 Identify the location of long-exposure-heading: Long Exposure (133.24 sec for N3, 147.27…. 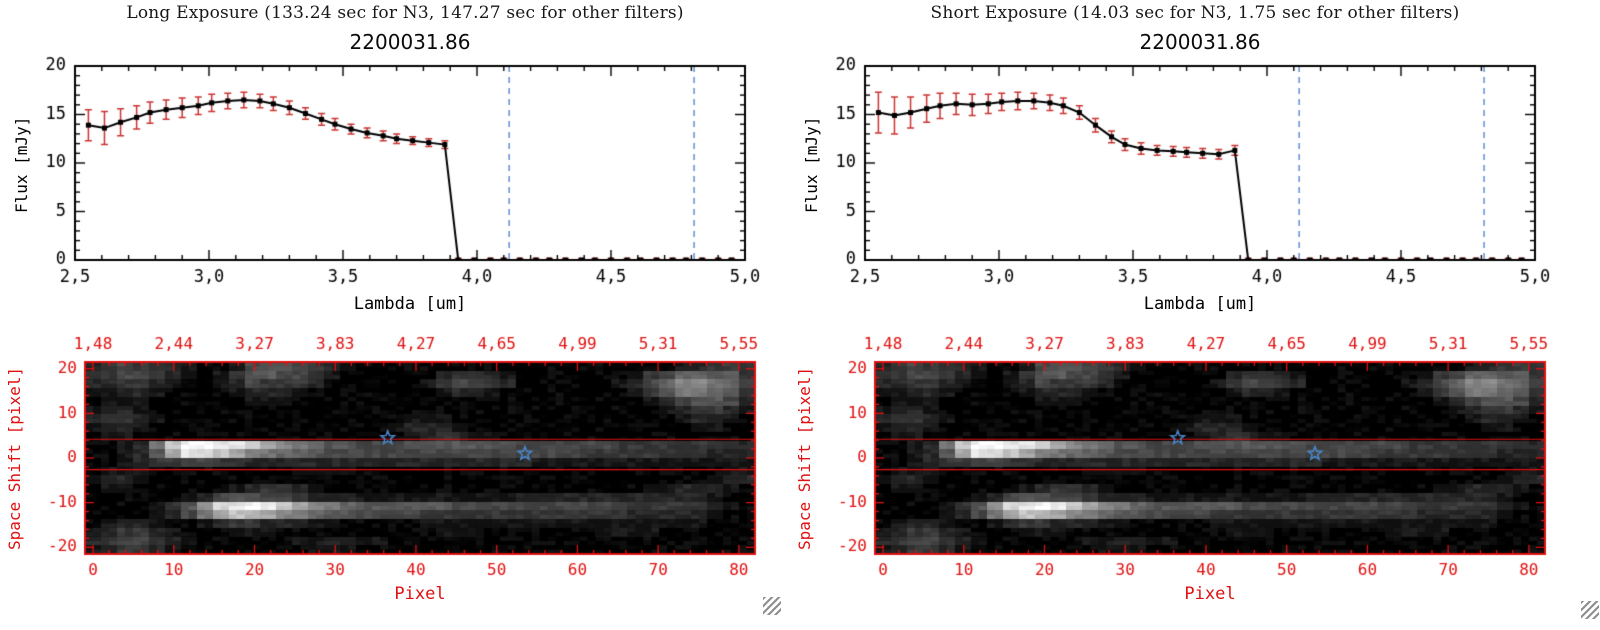
(405, 13).